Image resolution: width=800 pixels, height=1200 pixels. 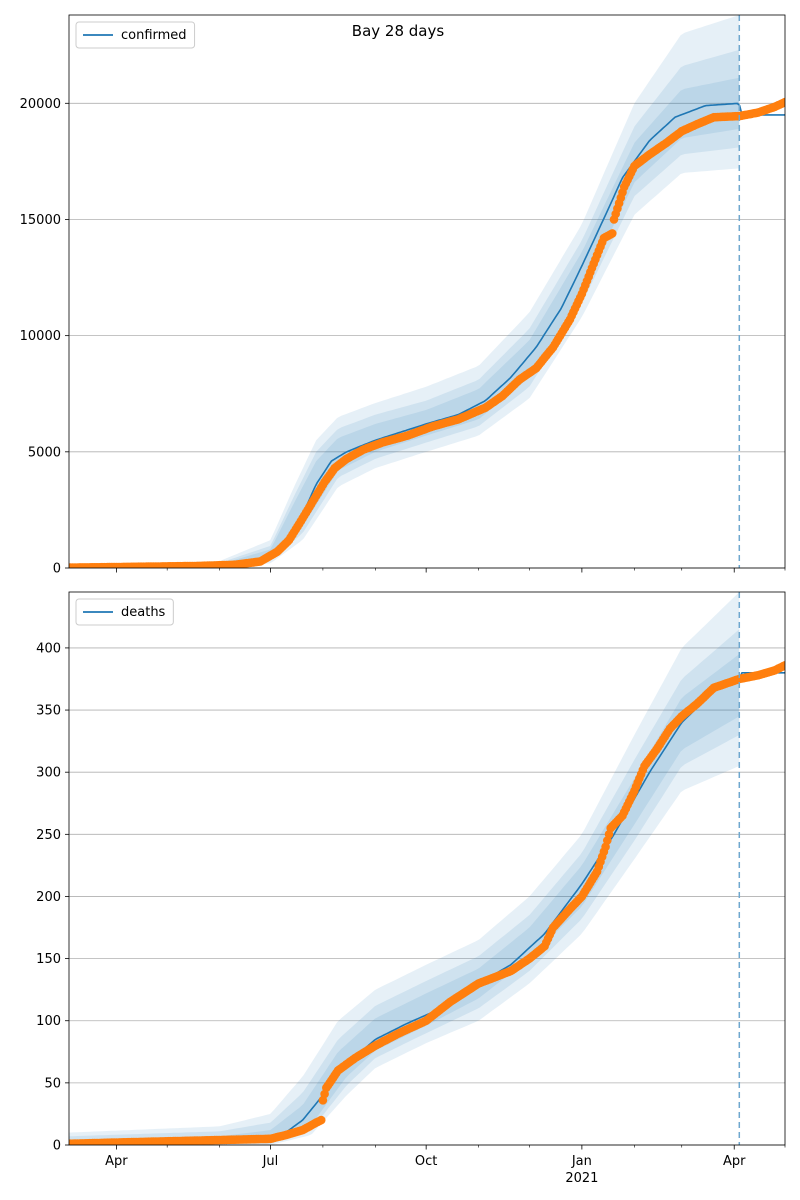 What do you see at coordinates (48, 835) in the screenshot?
I see `y-tick-label: 250` at bounding box center [48, 835].